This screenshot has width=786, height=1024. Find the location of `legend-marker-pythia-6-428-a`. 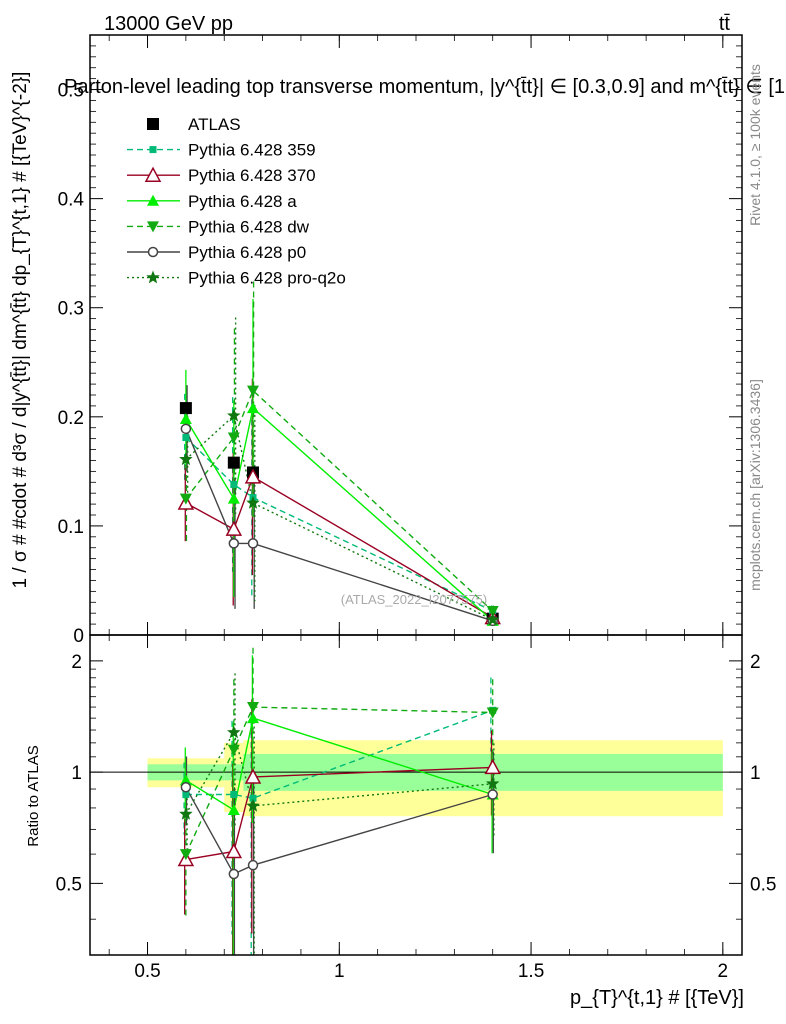

legend-marker-pythia-6-428-a is located at coordinates (153, 200).